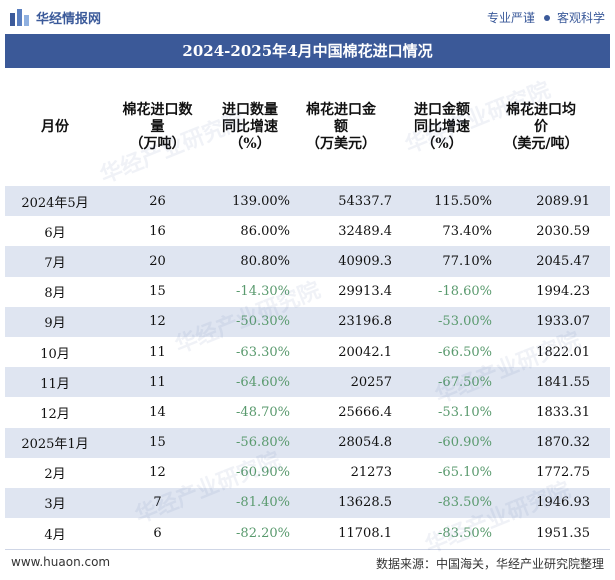 This screenshot has width=615, height=580. What do you see at coordinates (563, 352) in the screenshot?
I see `cell-avg-price: 1822.01` at bounding box center [563, 352].